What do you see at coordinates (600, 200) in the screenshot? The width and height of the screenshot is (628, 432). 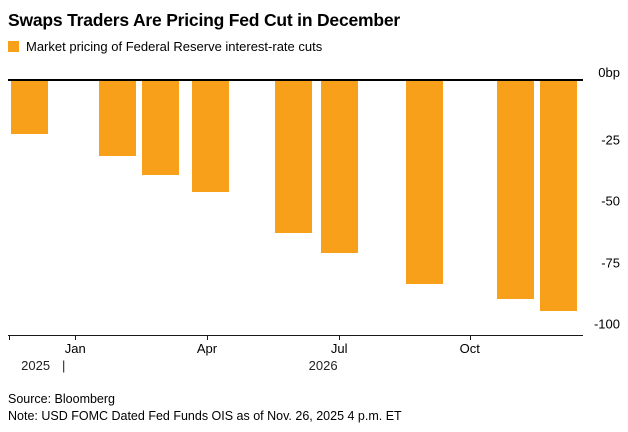 I see `y-axis: 0bp -25 -50 -75 -100` at bounding box center [600, 200].